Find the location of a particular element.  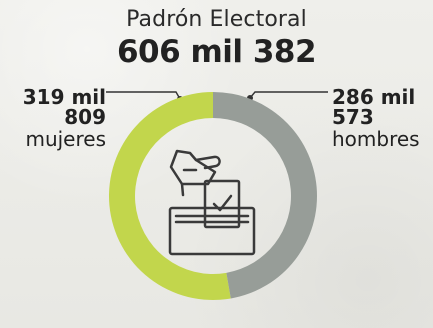

men-value-line2: 573 is located at coordinates (353, 117).